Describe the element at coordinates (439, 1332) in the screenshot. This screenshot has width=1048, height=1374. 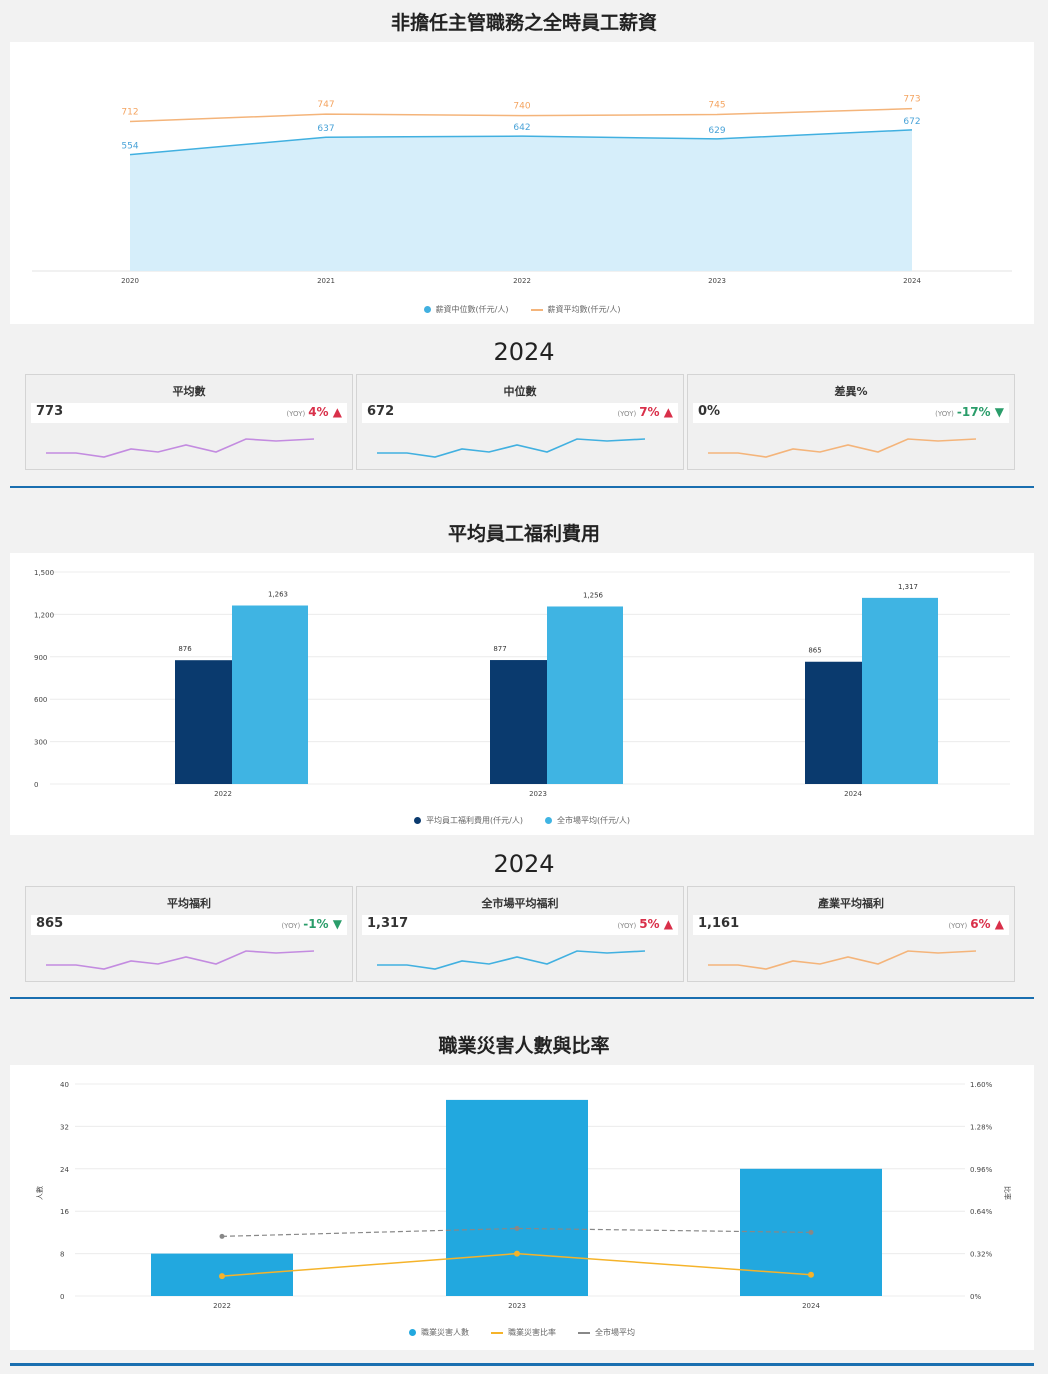
I see `legend-injury-count: 職業災害人數` at that location.